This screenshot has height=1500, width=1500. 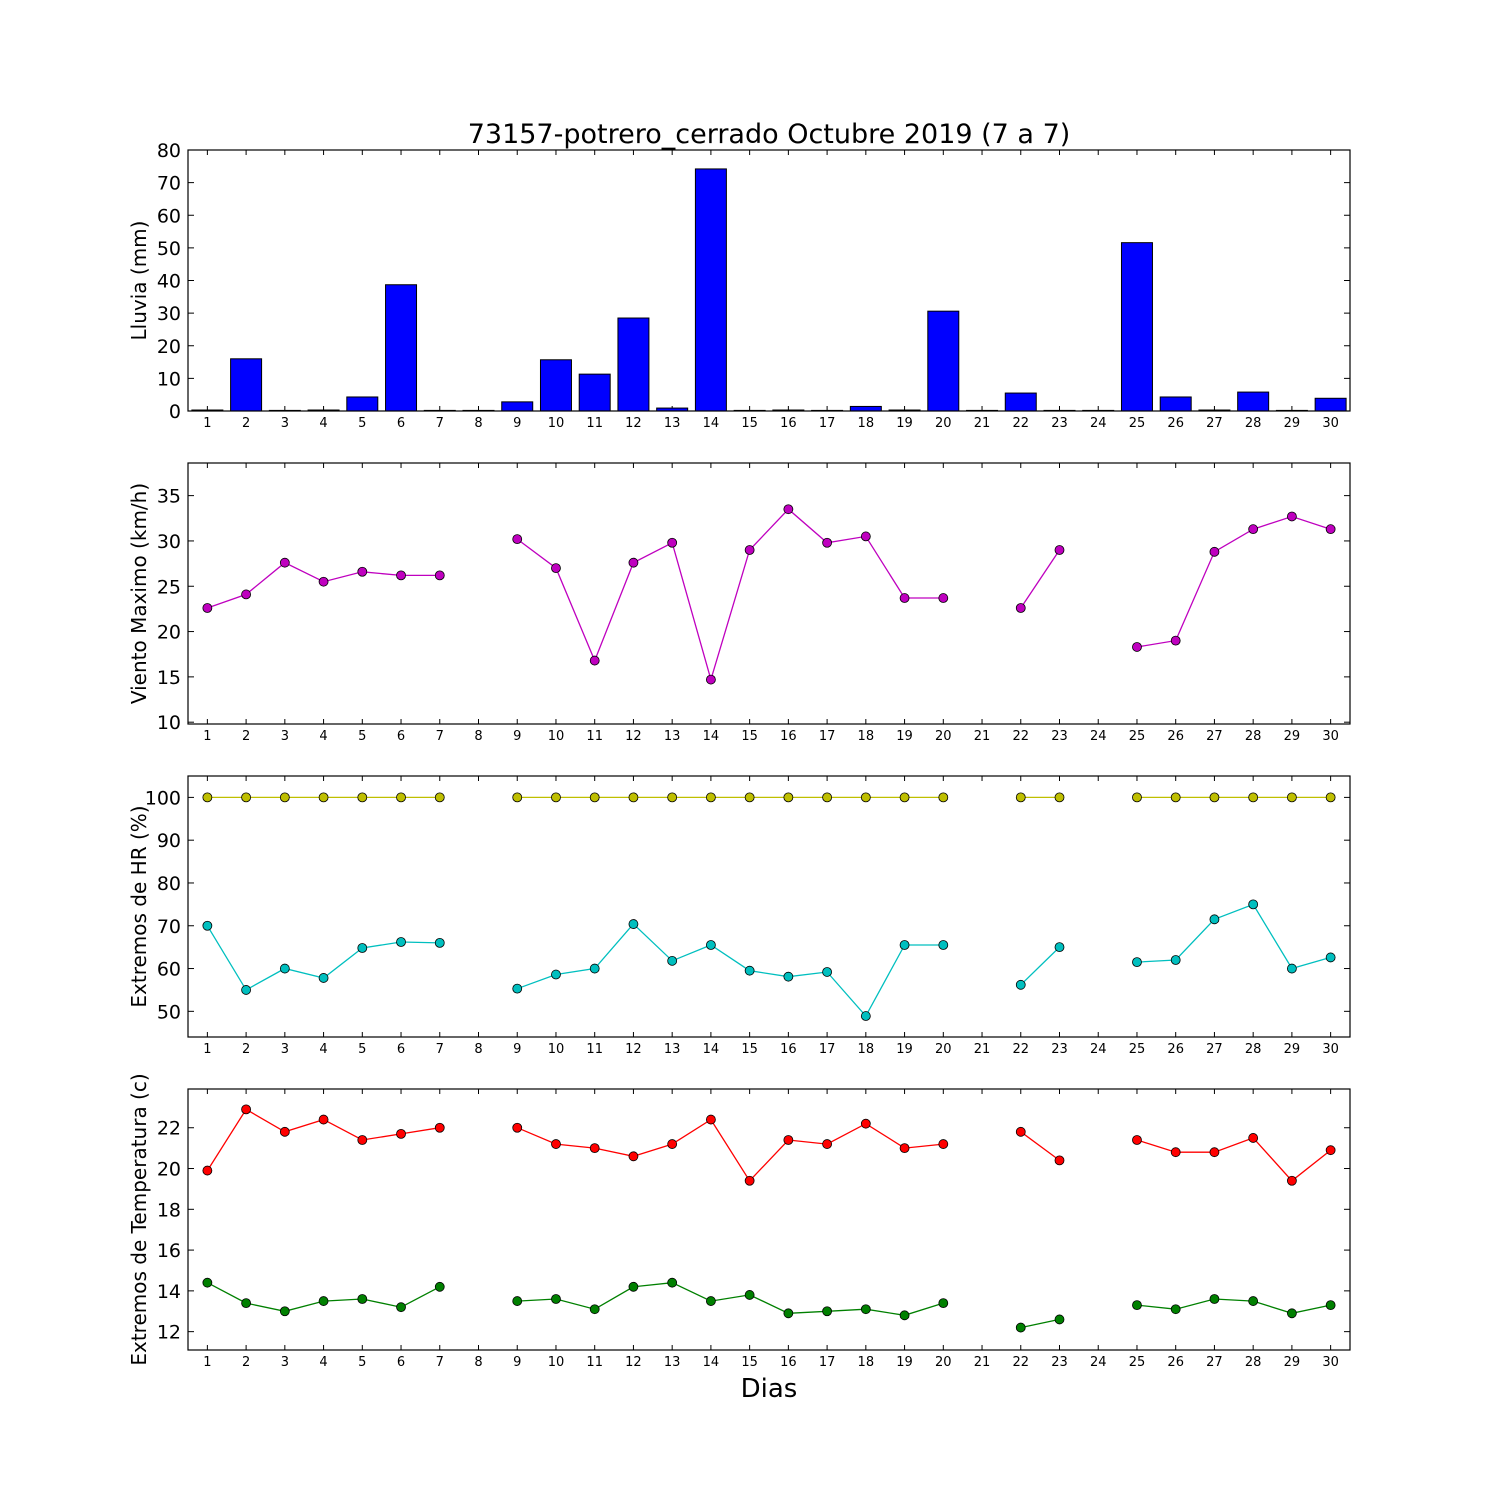 What do you see at coordinates (982, 1362) in the screenshot?
I see `x-tick-label: 21` at bounding box center [982, 1362].